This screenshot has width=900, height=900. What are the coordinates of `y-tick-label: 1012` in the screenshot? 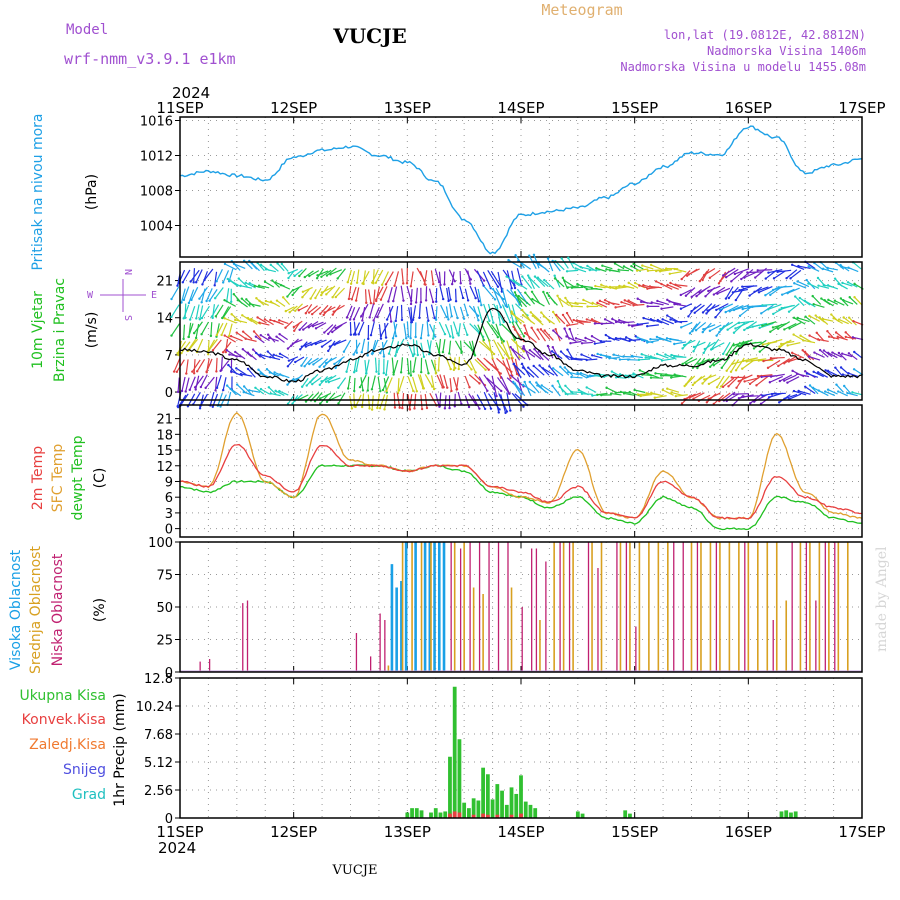 It's located at (156, 157).